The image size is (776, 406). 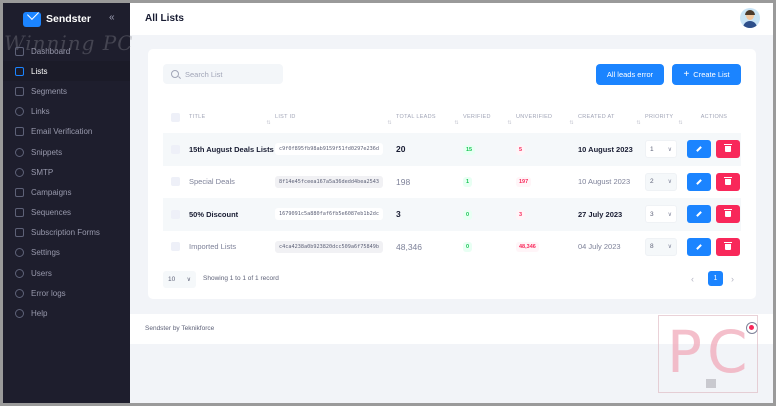 What do you see at coordinates (40, 112) in the screenshot?
I see `sidebar-item-label: Links` at bounding box center [40, 112].